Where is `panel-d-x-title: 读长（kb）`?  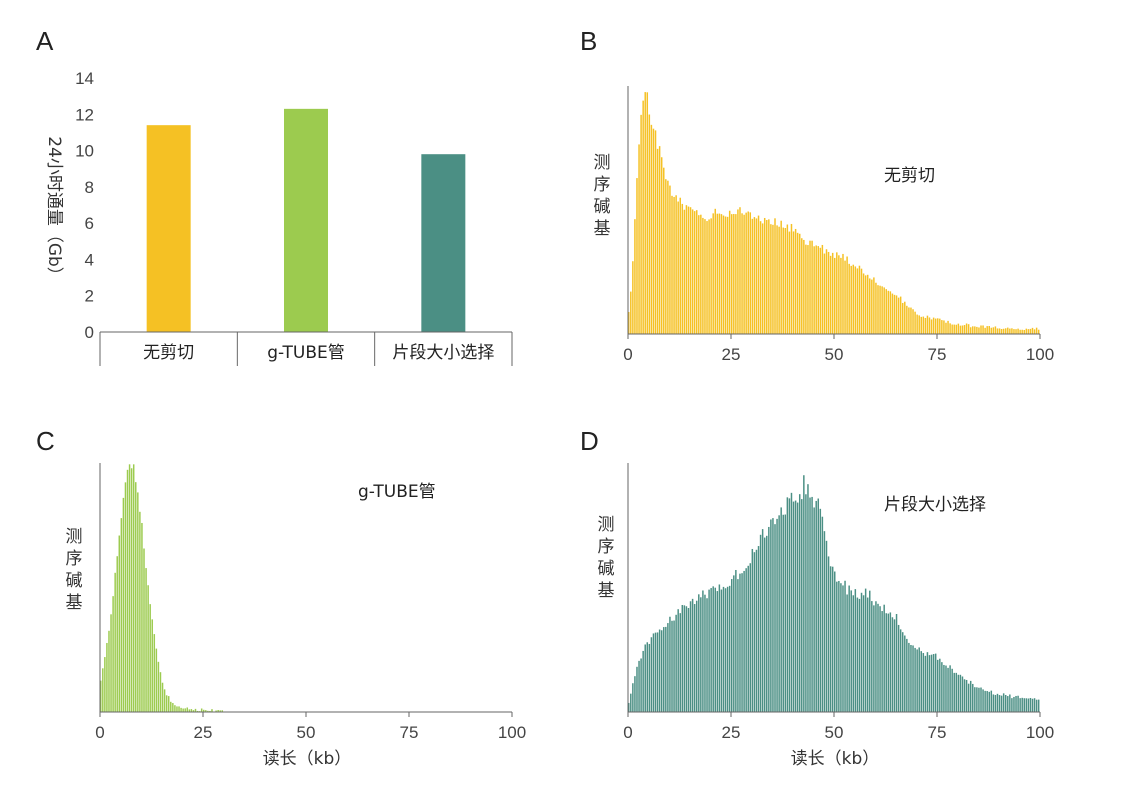
panel-d-x-title: 读长（kb） is located at coordinates (835, 759).